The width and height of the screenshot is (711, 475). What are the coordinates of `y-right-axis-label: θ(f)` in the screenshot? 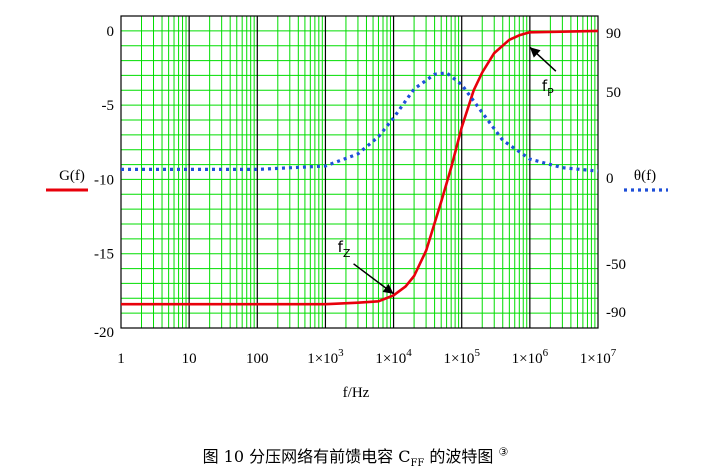 It's located at (645, 176).